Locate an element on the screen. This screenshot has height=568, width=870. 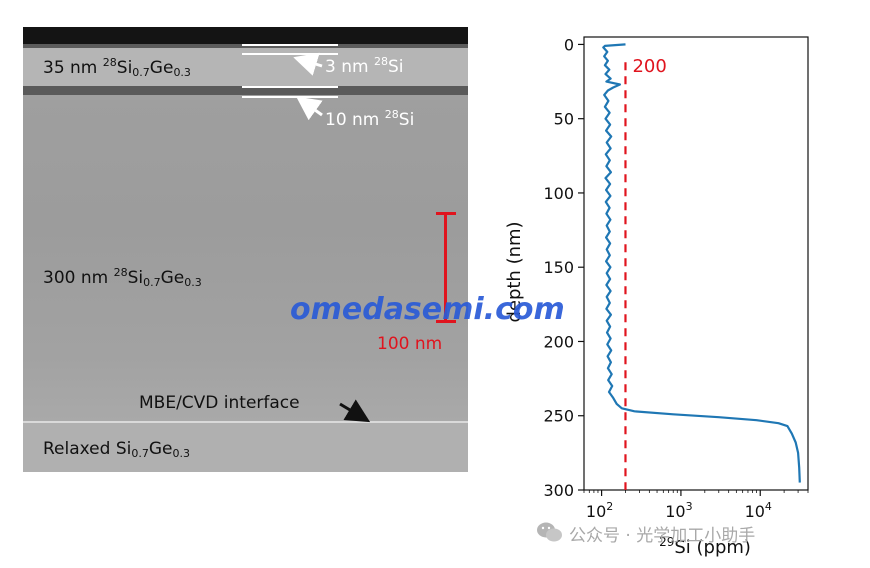
y-tick-label: 300 is located at coordinates (558, 490).